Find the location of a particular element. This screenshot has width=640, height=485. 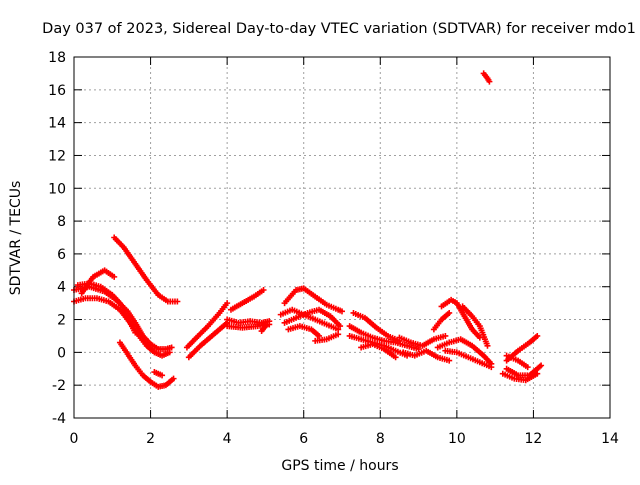

y-tick-label: -4 is located at coordinates (59, 419).